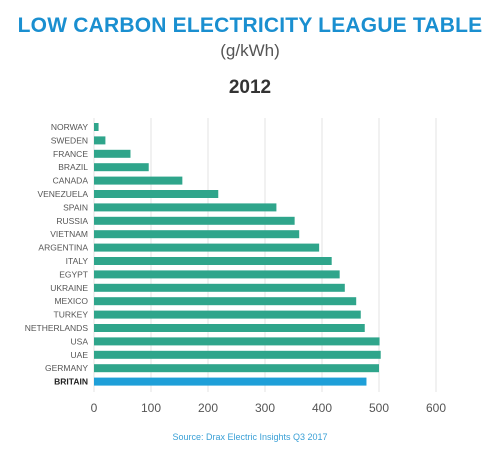 The image size is (500, 465). What do you see at coordinates (71, 301) in the screenshot?
I see `category-label: MEXICO` at bounding box center [71, 301].